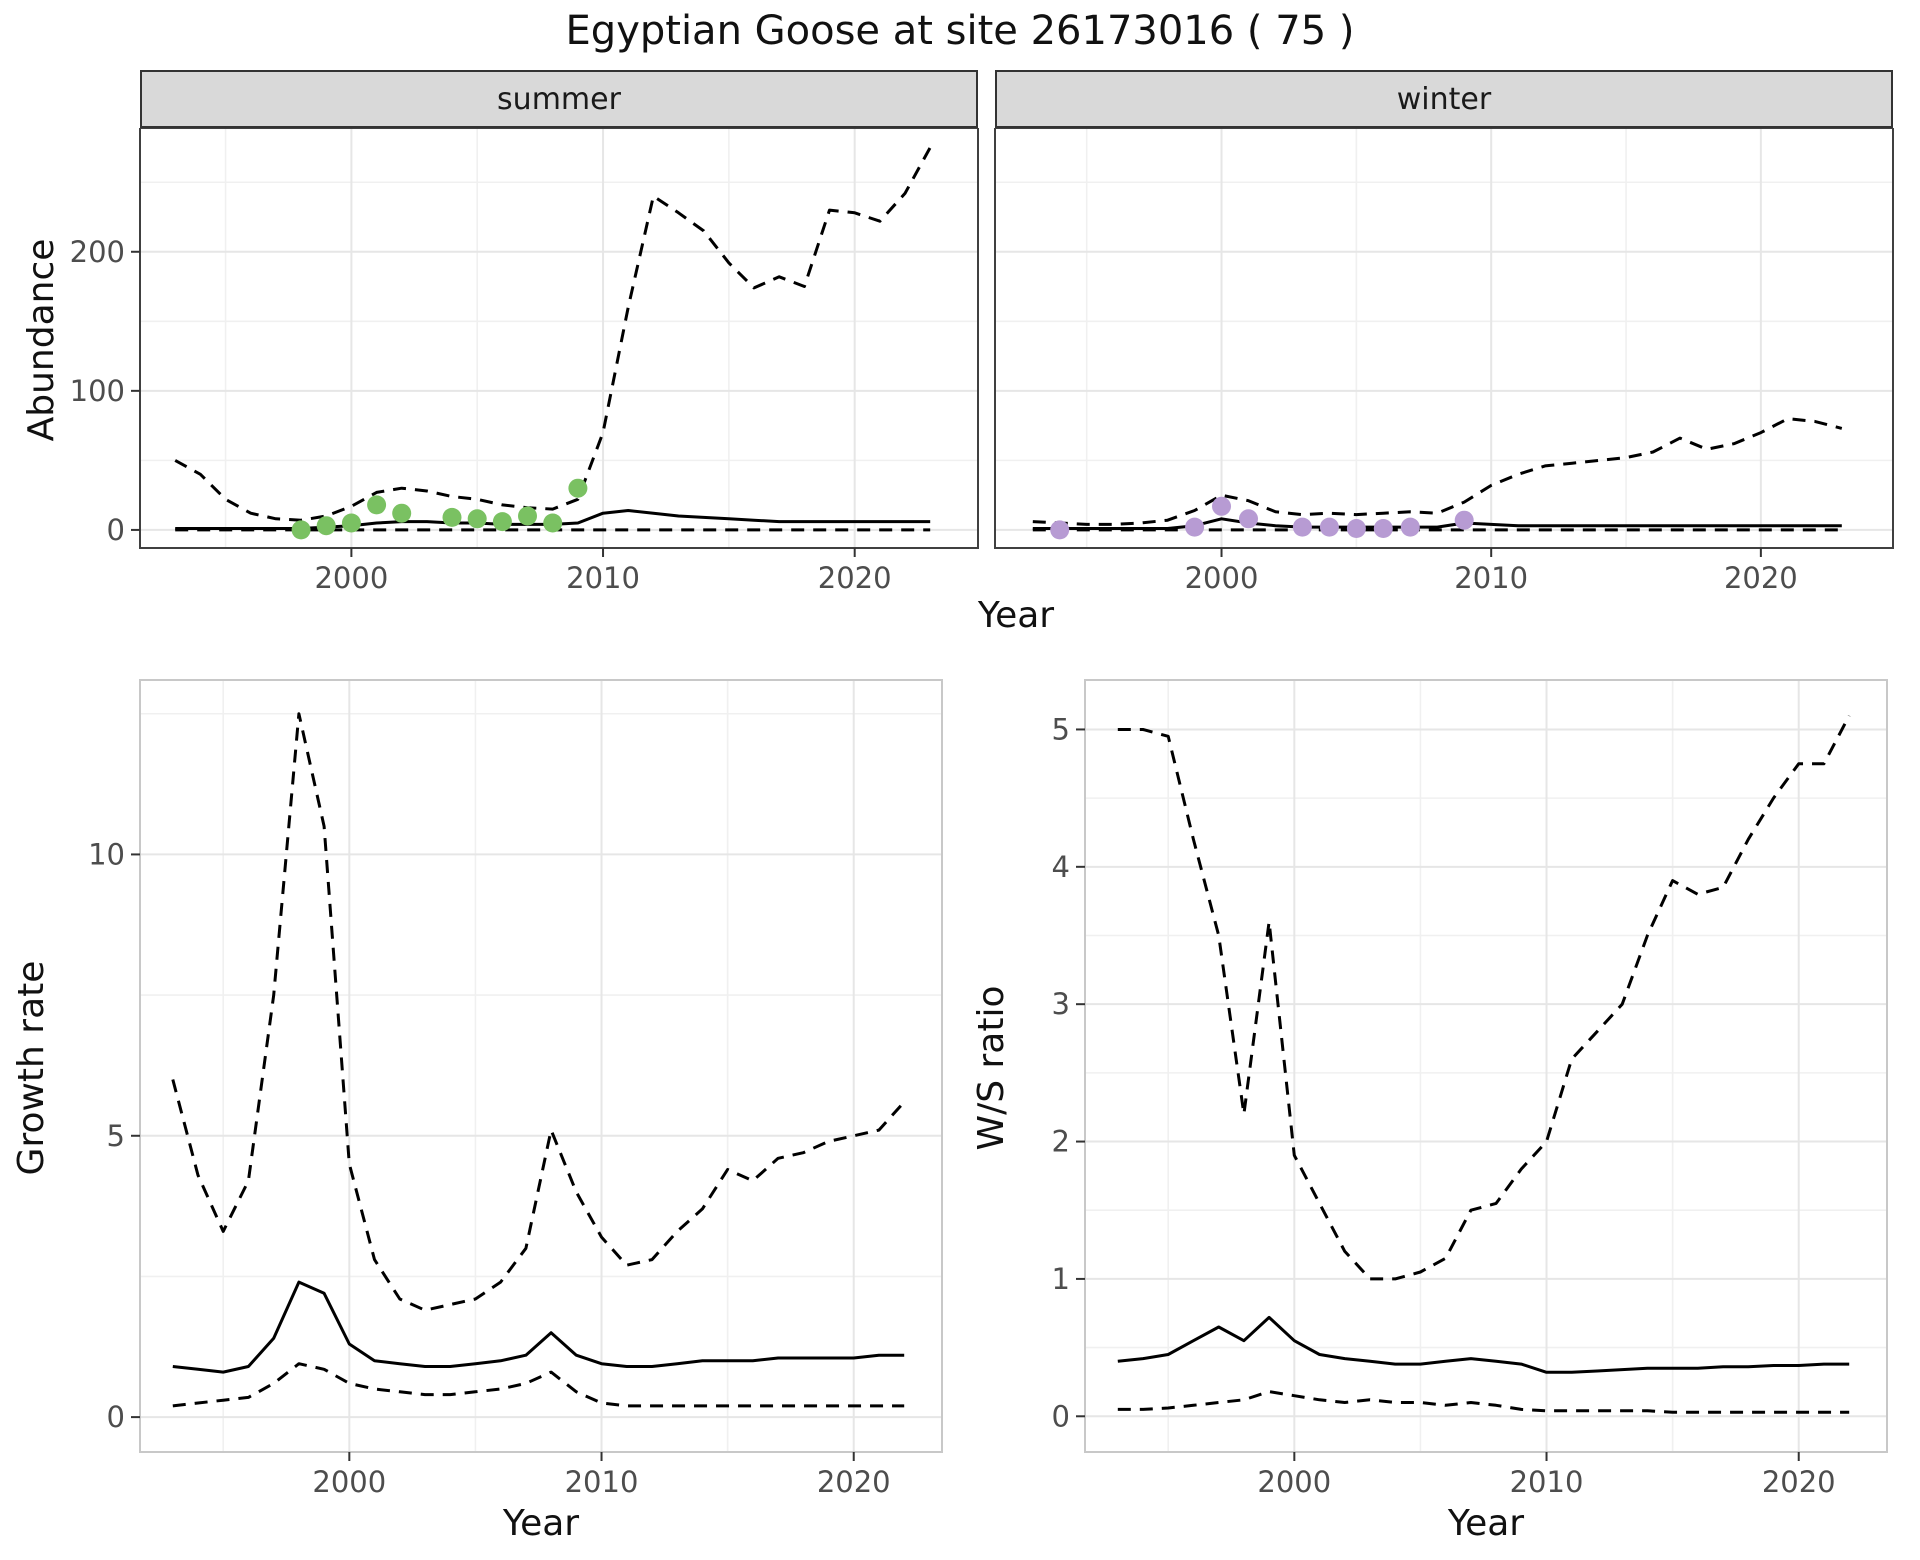 The image size is (1920, 1560). Describe the element at coordinates (1444, 99) in the screenshot. I see `facet-strip-winter: winter` at that location.